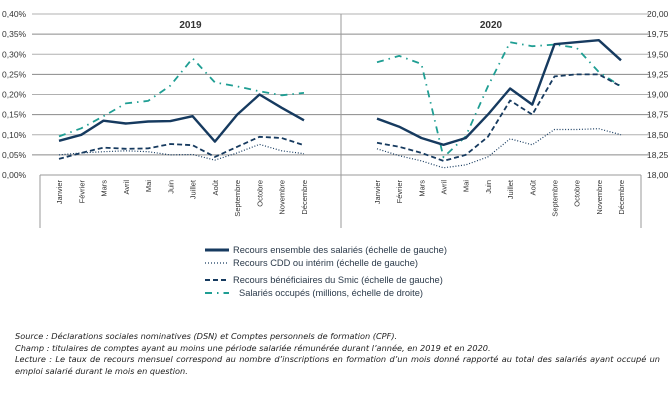  I want to click on left-tick-label: 0,15%, so click(14, 115).